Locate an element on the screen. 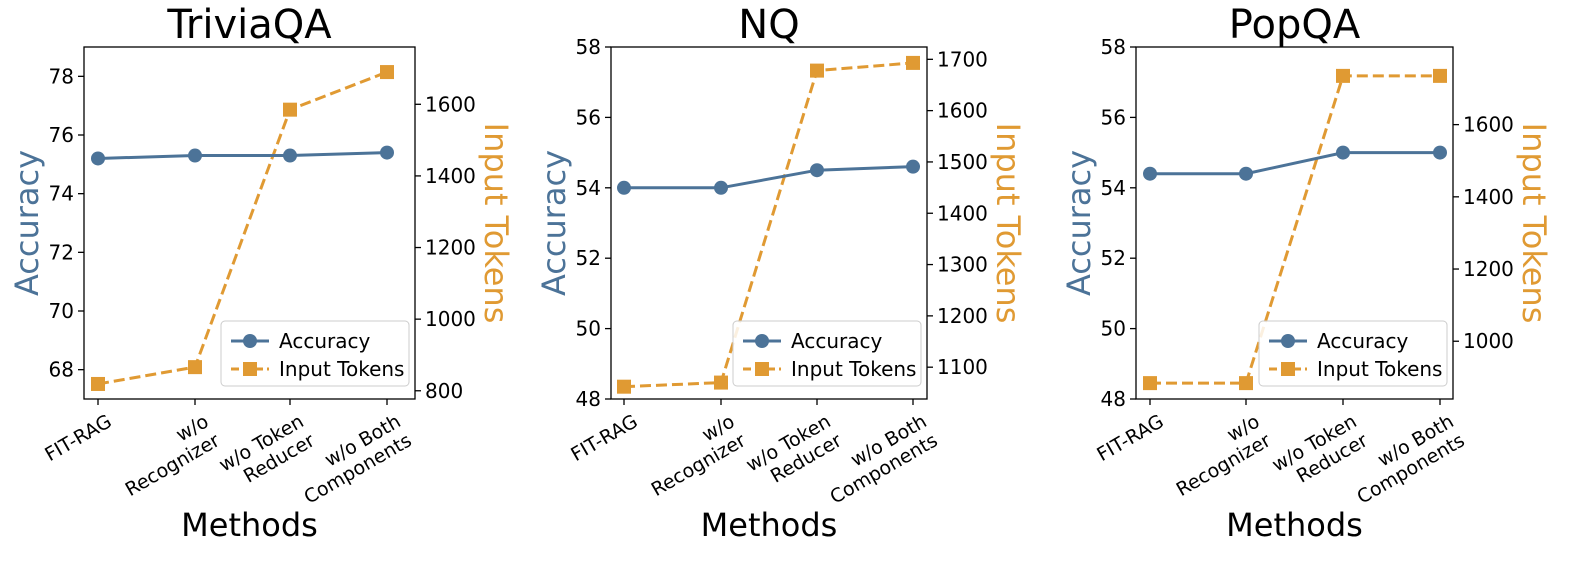 The image size is (1595, 561). y2-tick-label: 800 is located at coordinates (444, 391).